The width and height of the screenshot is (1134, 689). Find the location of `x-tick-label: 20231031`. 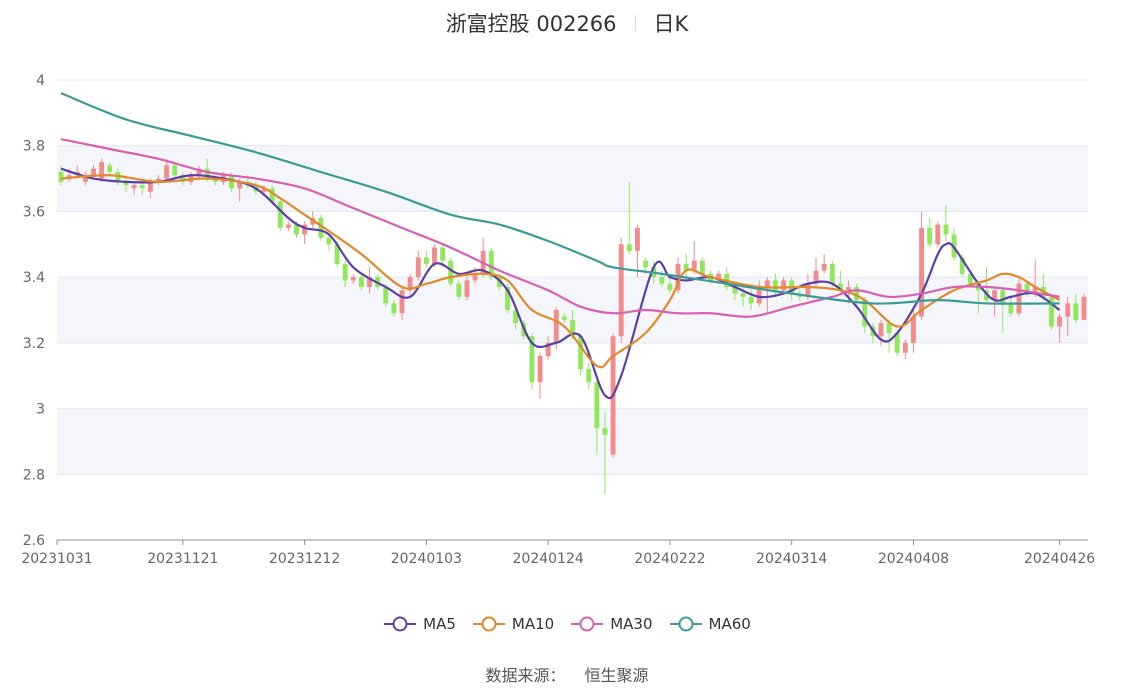

x-tick-label: 20231031 is located at coordinates (56, 559).